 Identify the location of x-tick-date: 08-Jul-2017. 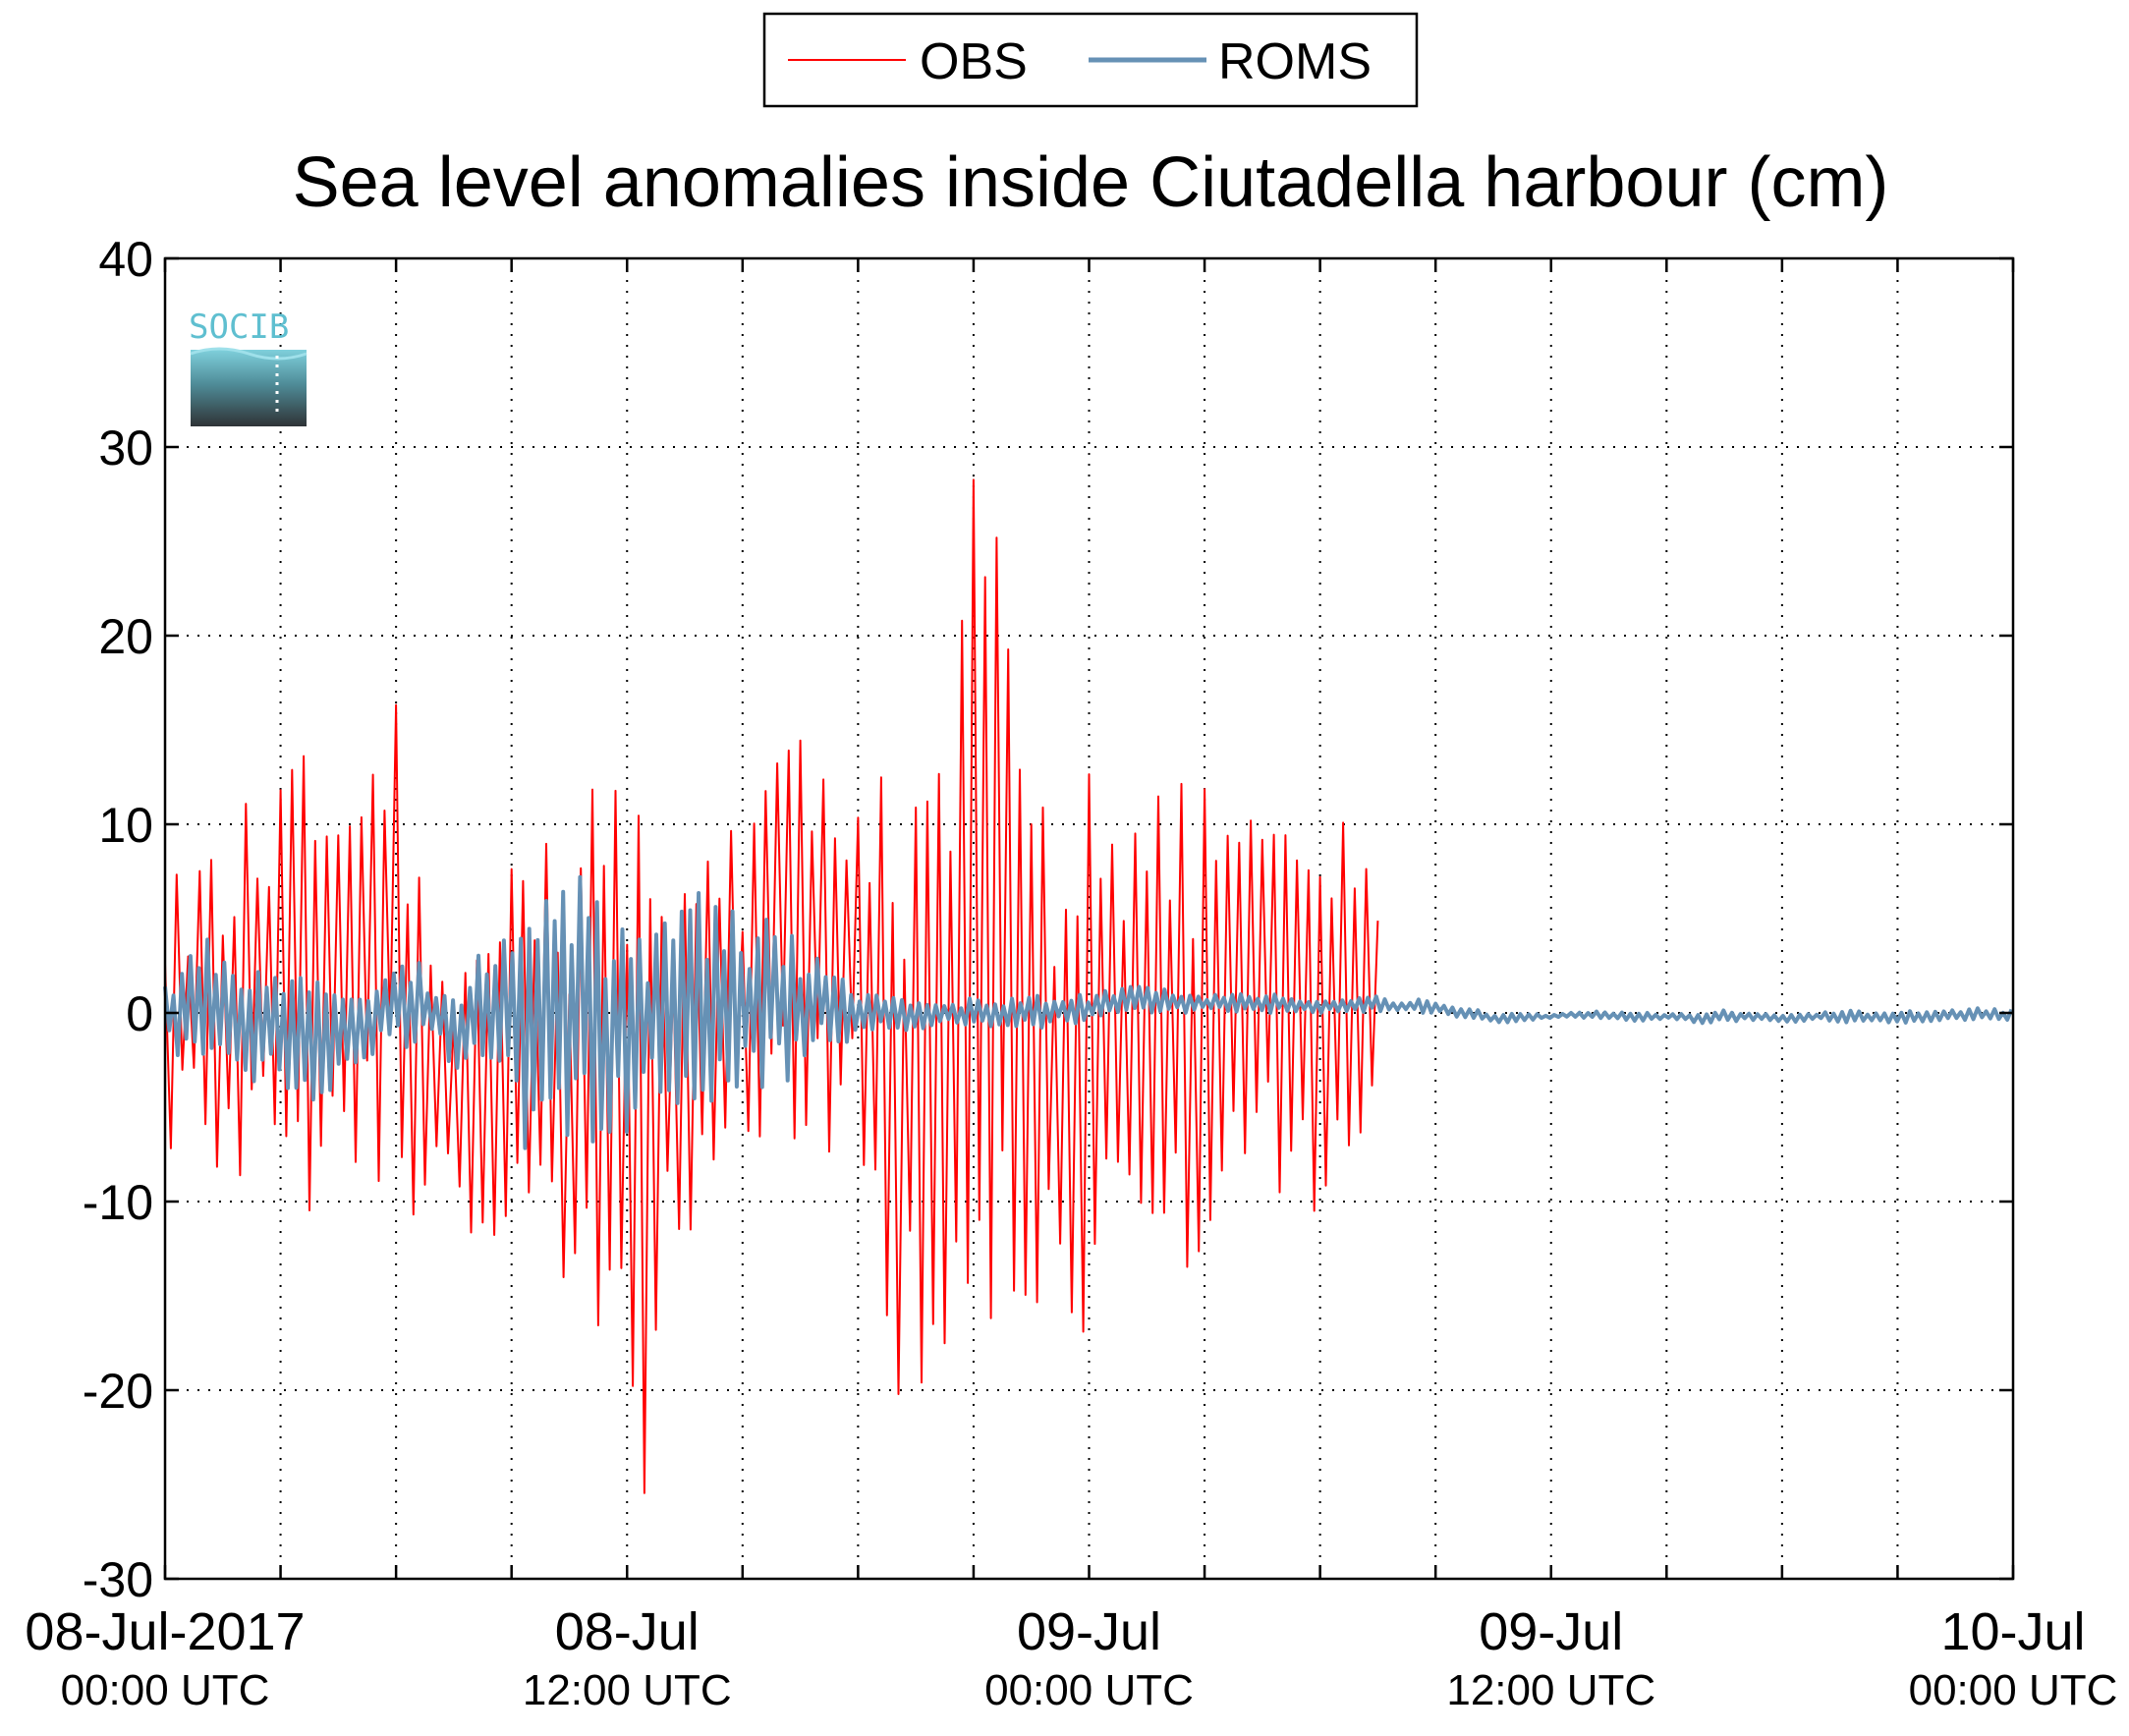
(165, 1631).